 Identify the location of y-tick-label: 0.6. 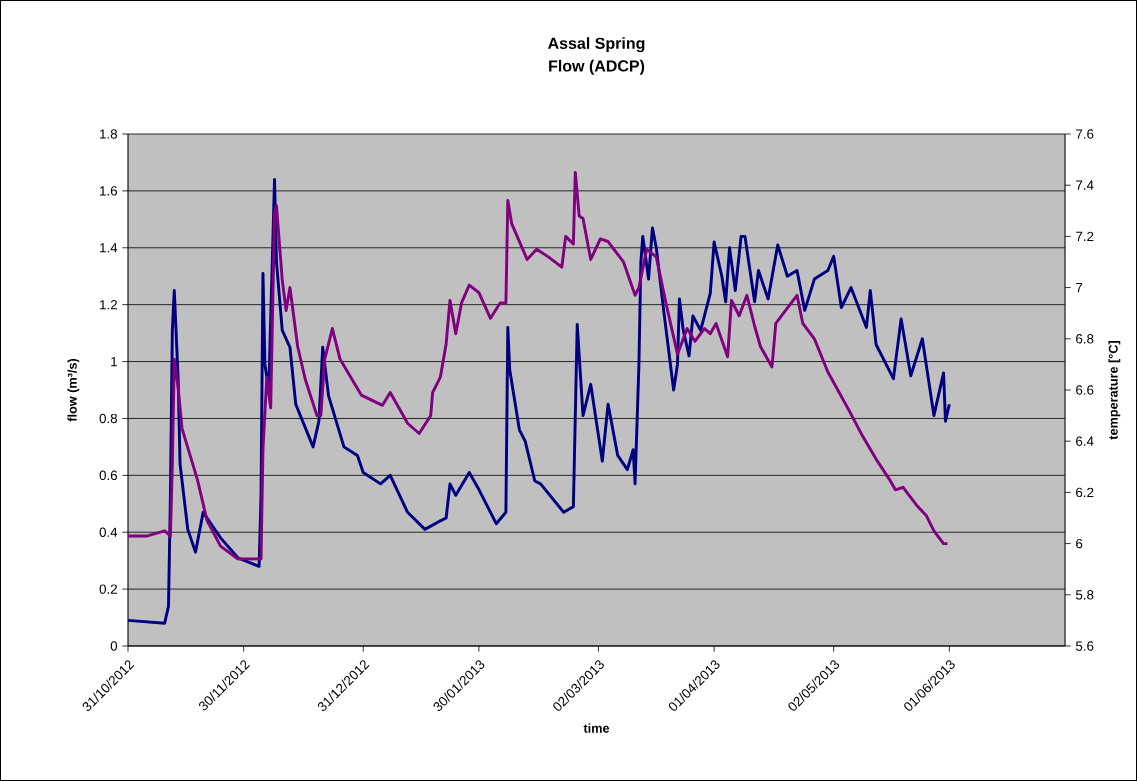
(108, 475).